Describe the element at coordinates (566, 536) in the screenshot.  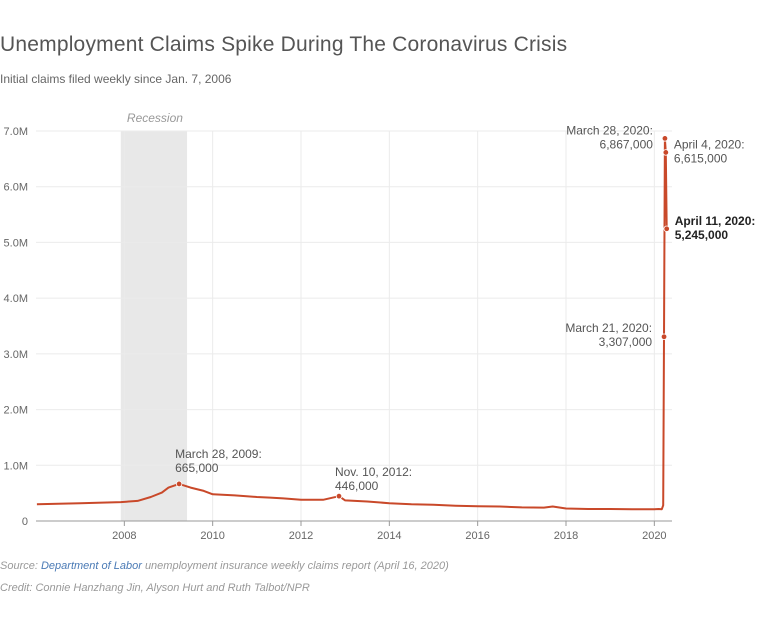
I see `x-tick-label: 2018` at that location.